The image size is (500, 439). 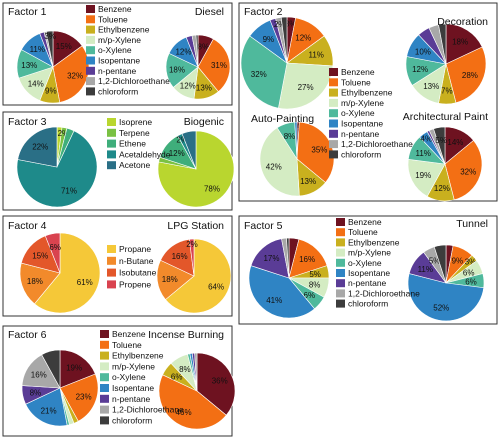 What do you see at coordinates (269, 39) in the screenshot?
I see `slice-label-factor-2-isopentane: 9%` at bounding box center [269, 39].